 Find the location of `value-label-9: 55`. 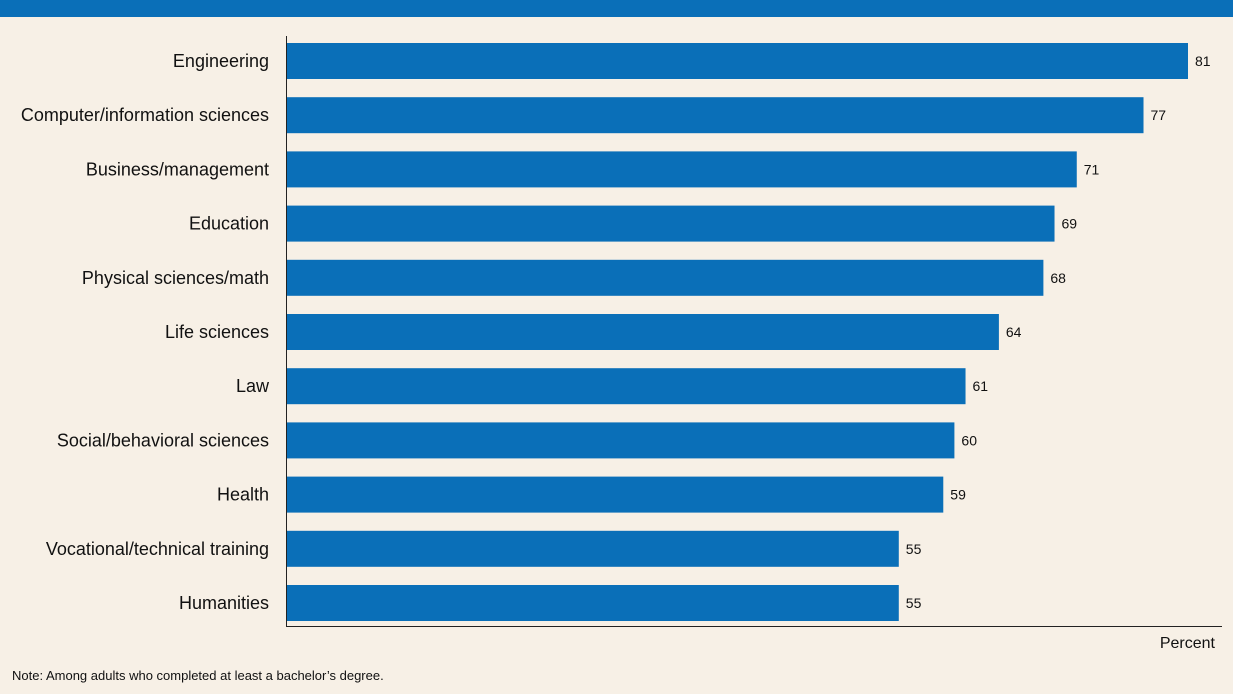

value-label-9: 55 is located at coordinates (914, 549).